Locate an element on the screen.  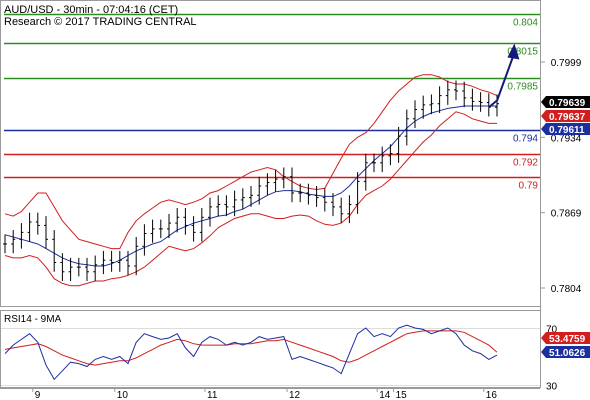
level-label: 0.792 is located at coordinates (525, 163).